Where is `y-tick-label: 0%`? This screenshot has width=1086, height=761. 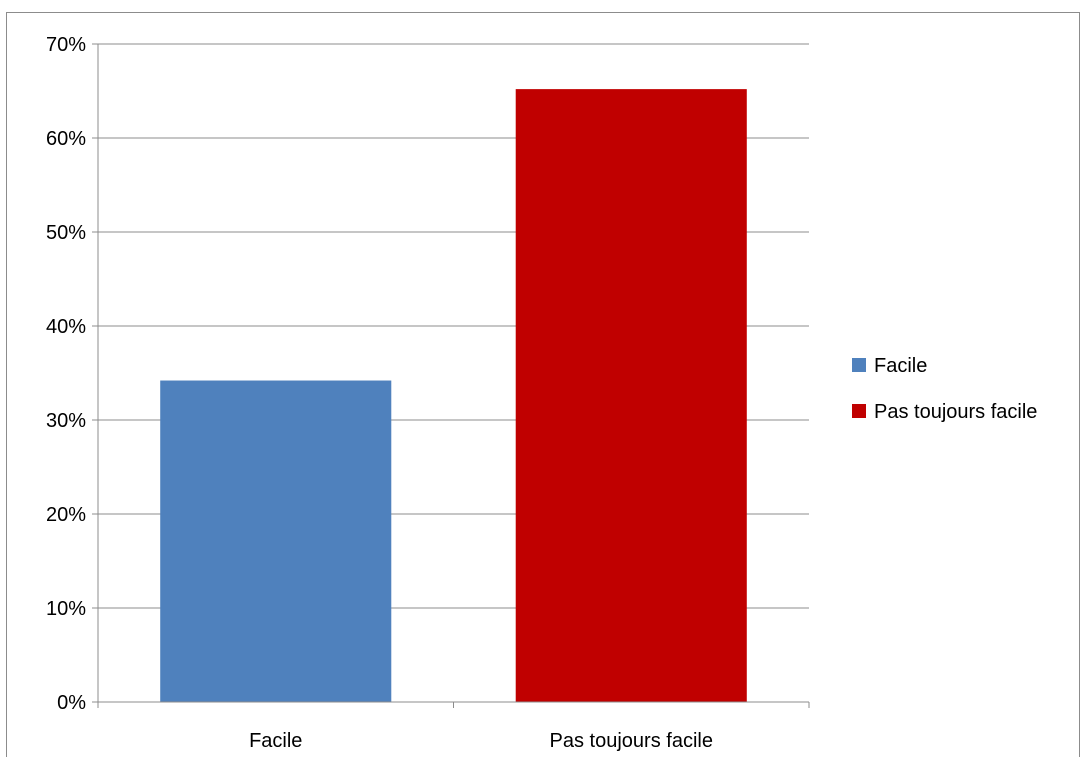 y-tick-label: 0% is located at coordinates (71, 703).